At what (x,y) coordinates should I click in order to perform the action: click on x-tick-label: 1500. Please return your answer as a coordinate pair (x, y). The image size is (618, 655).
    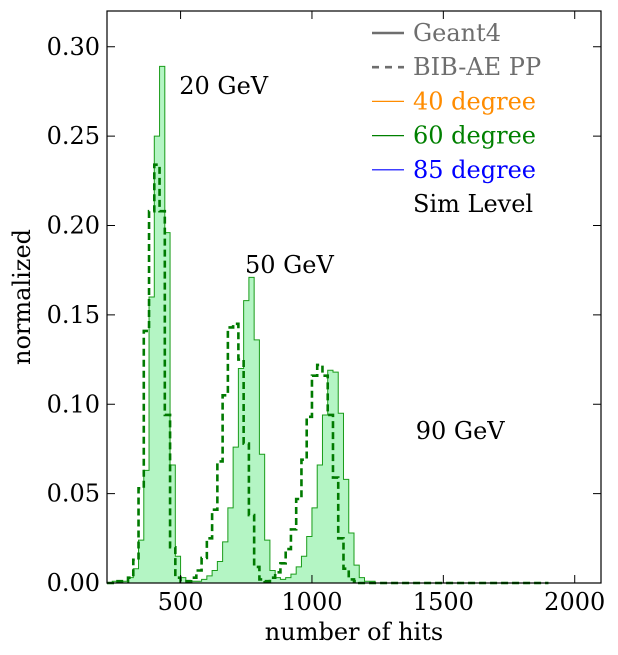
    Looking at the image, I should click on (443, 602).